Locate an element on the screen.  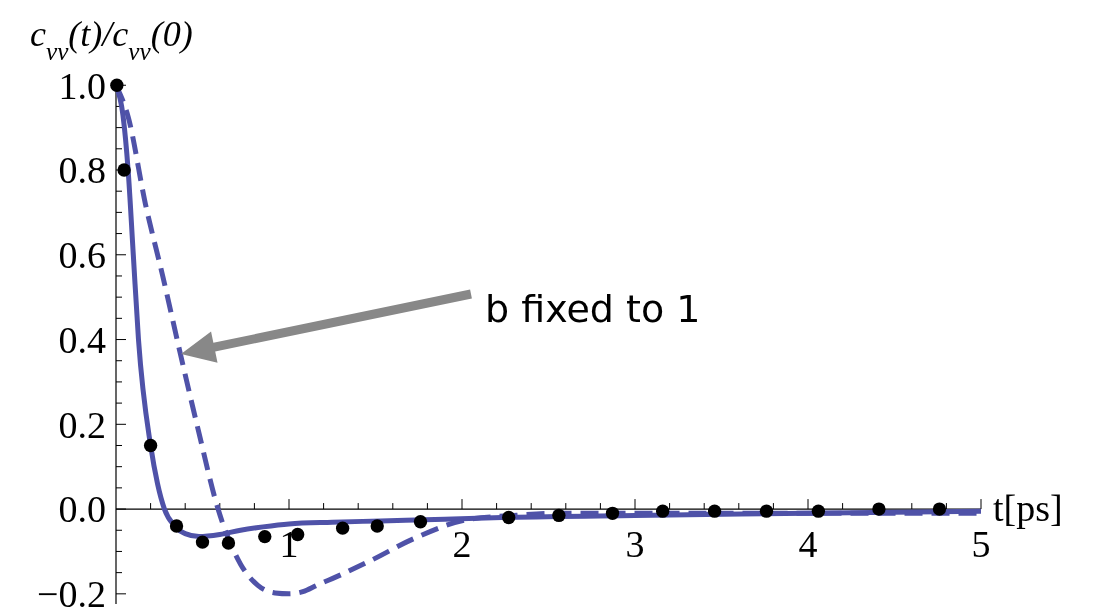
y-axis-title: c$_{vv}$(t)/c$_{vv}$(0) is located at coordinates (111, 39).